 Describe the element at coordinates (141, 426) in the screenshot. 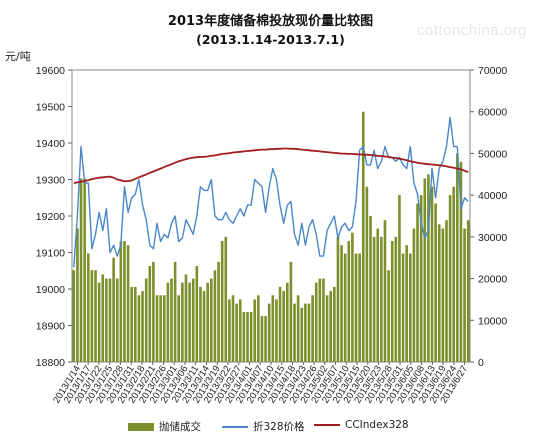

I see `legend-swatch-bars` at that location.